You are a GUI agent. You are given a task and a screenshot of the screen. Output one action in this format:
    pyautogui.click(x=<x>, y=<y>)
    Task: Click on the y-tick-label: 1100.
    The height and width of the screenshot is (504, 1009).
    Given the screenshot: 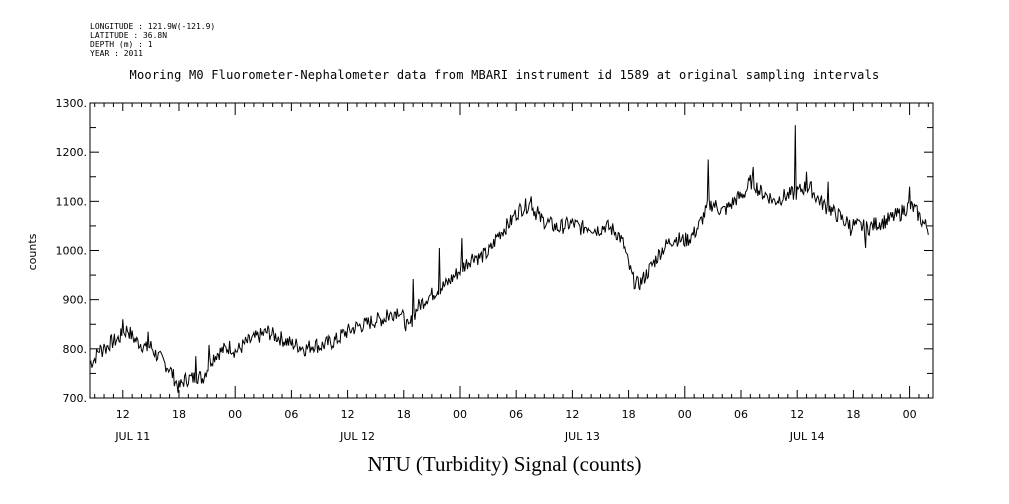 What is the action you would take?
    pyautogui.click(x=72, y=201)
    